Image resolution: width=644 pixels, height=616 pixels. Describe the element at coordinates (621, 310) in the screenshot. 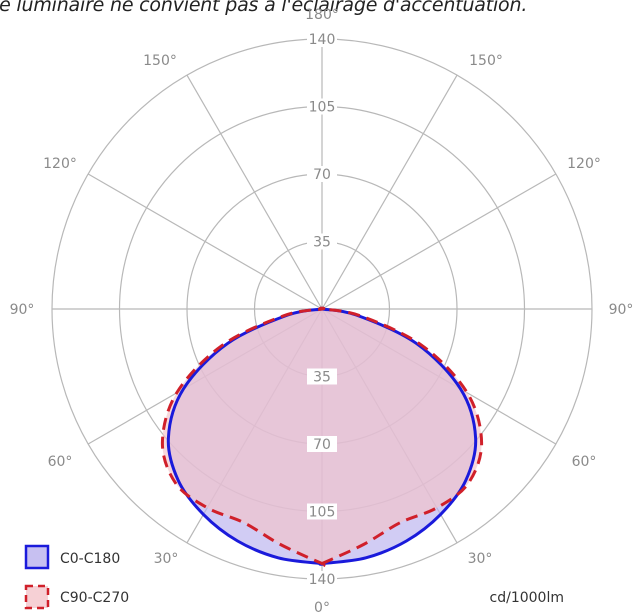

I see `angle-label-right-90: 90°` at that location.